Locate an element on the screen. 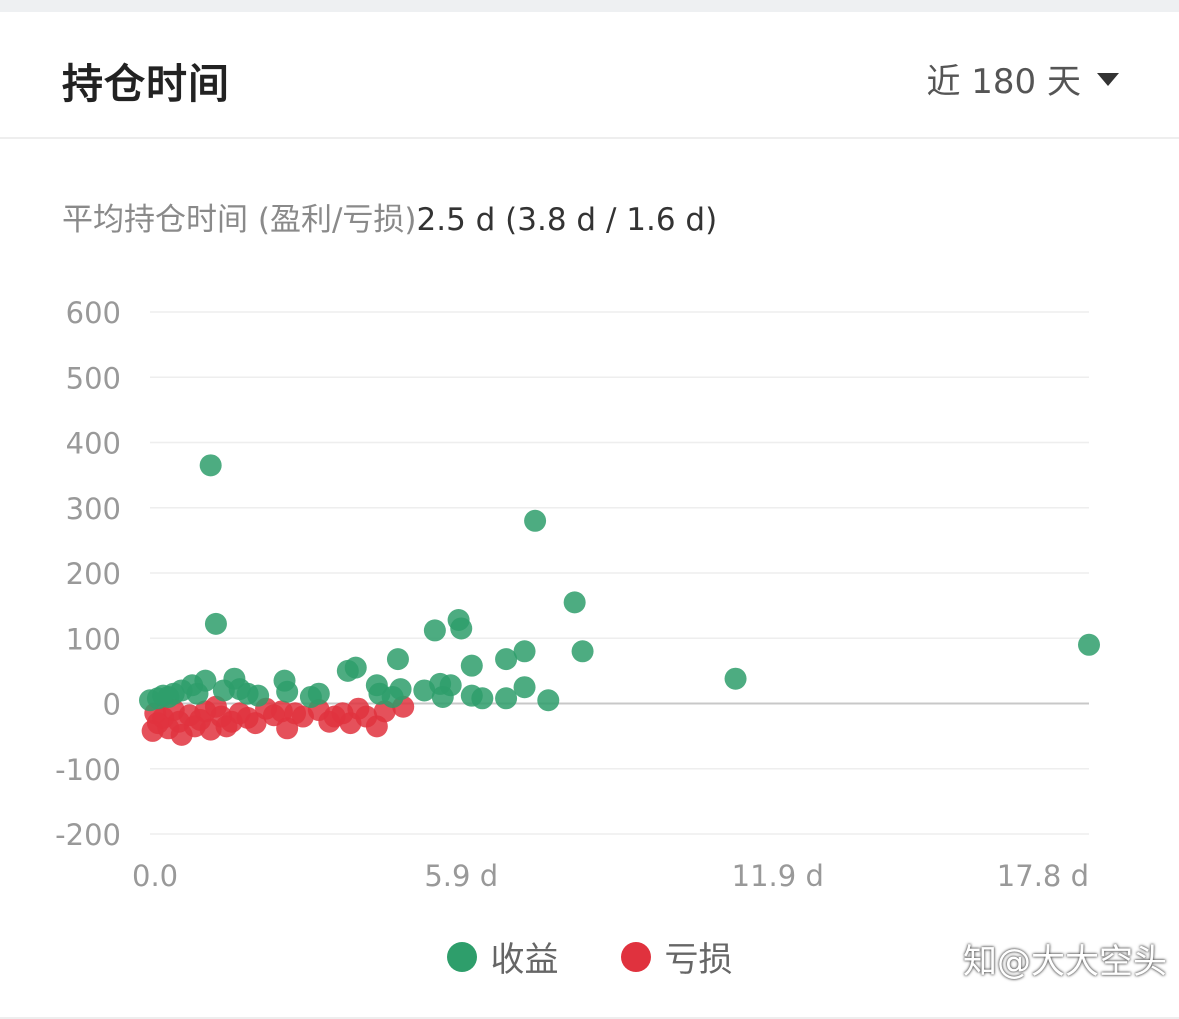  summary-value: 2.5 d (3.8 d / 1.6 d) is located at coordinates (567, 220).